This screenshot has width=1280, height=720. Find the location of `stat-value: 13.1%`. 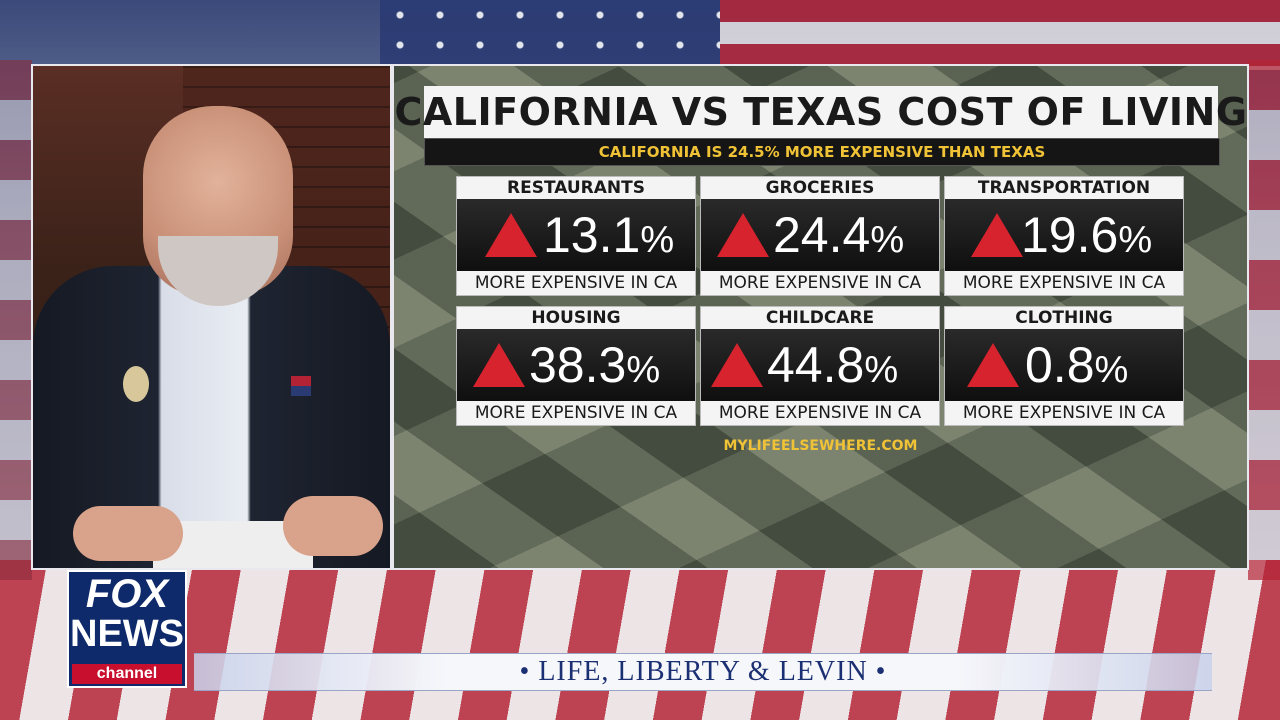

stat-value: 13.1% is located at coordinates (609, 235).